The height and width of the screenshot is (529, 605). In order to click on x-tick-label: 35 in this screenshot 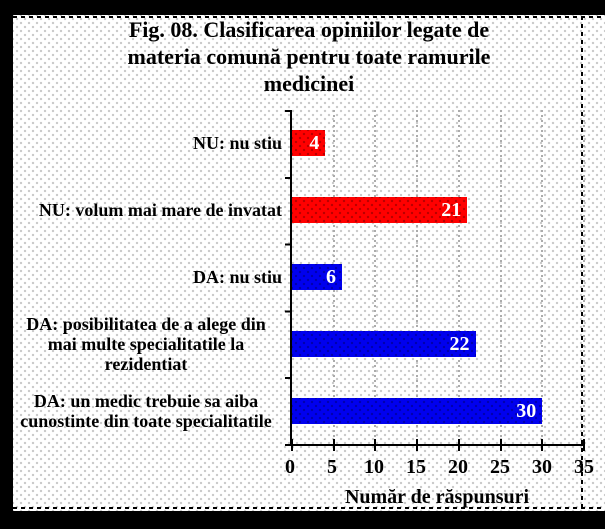, I will do `click(584, 467)`.